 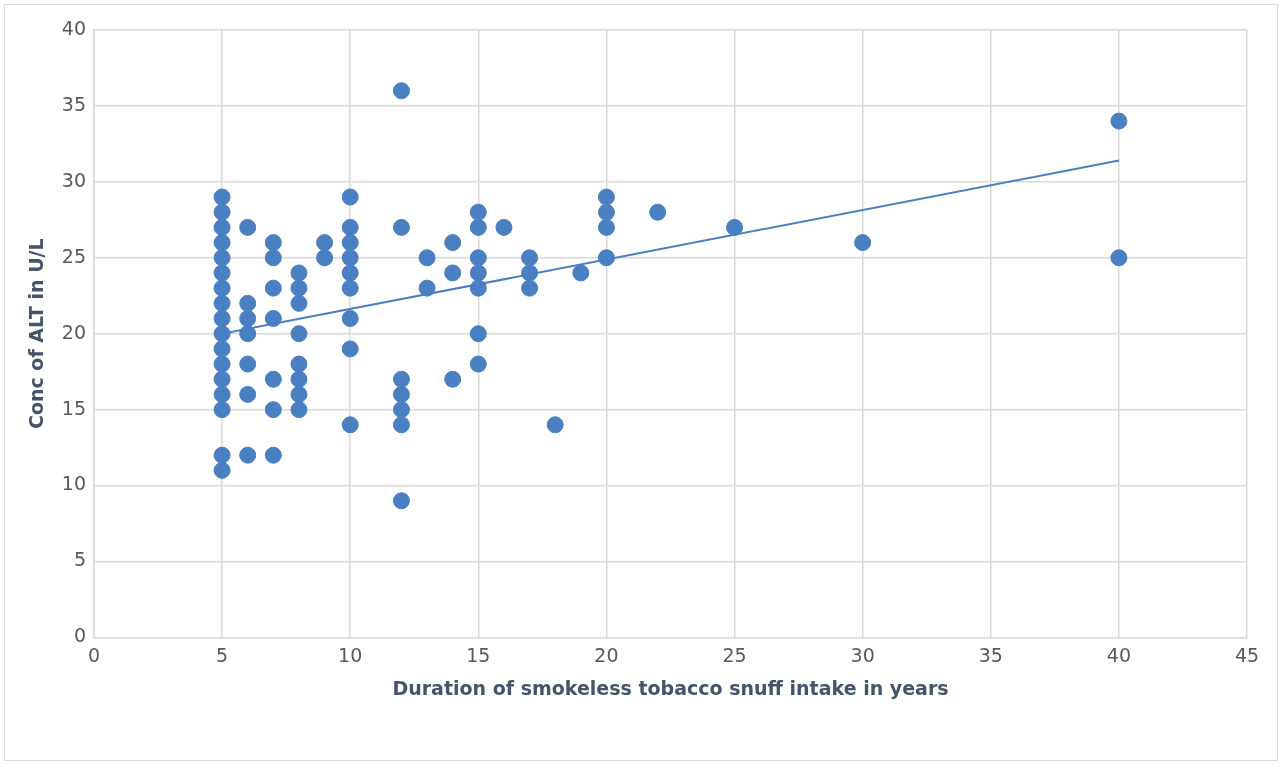 I want to click on x-tick-label: 25, so click(x=734, y=654).